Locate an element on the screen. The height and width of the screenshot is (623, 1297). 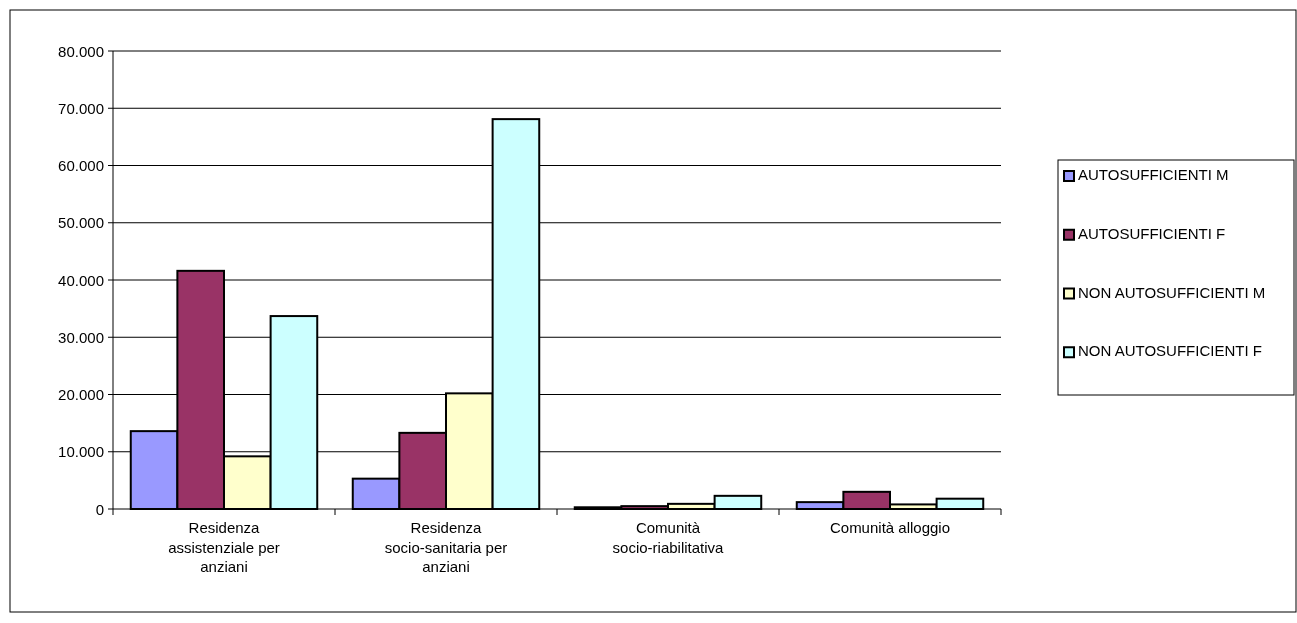
y-tick-label: 30.000 is located at coordinates (81, 337).